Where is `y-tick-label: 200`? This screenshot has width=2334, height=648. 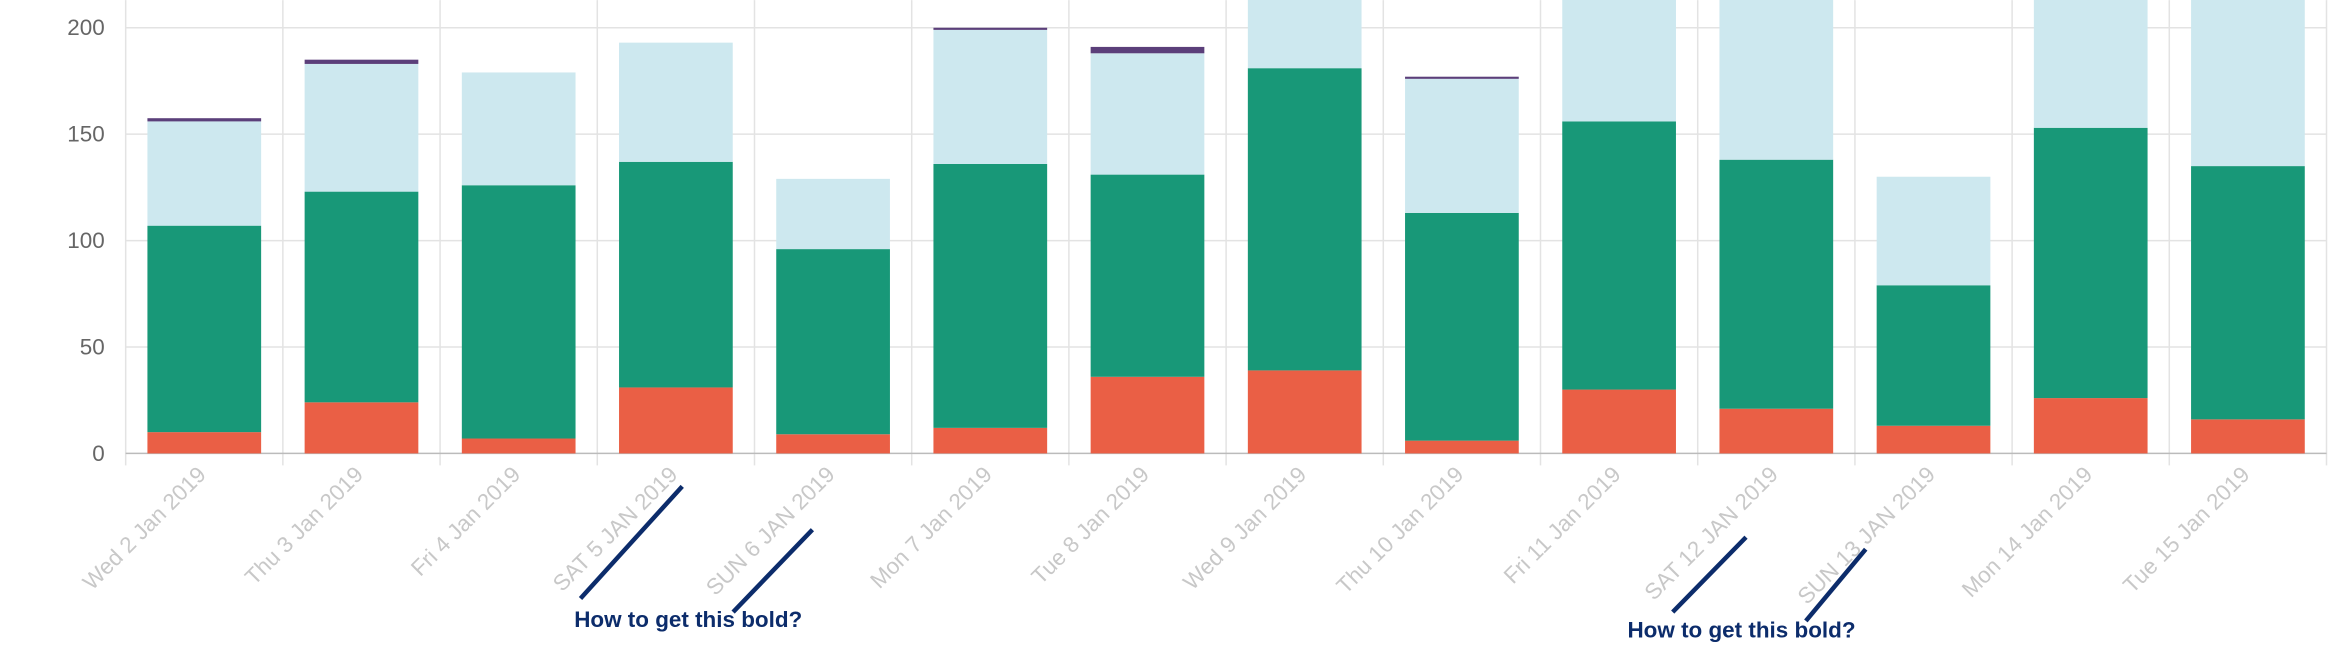 y-tick-label: 200 is located at coordinates (85, 27).